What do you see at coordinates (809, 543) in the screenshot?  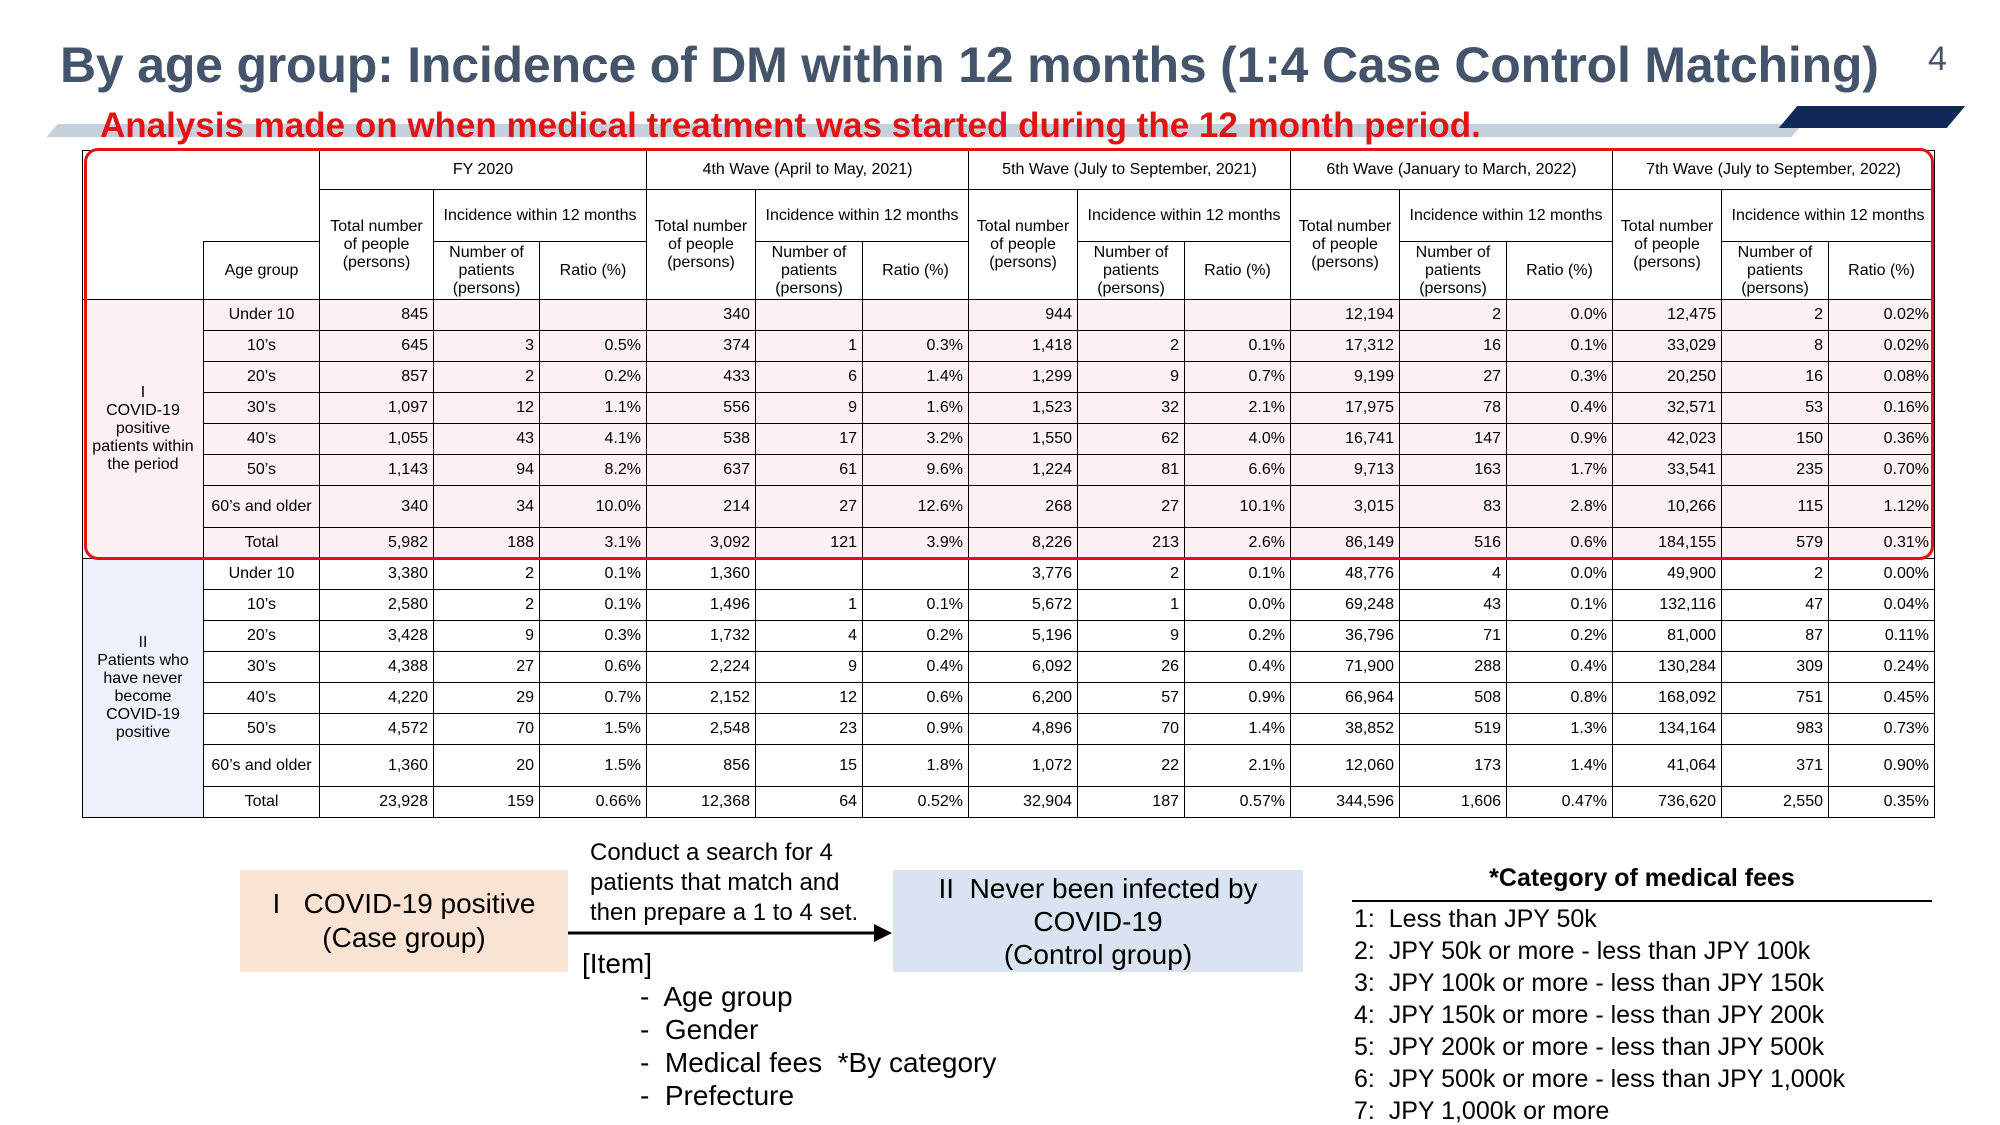 I see `patients-cell: 121` at bounding box center [809, 543].